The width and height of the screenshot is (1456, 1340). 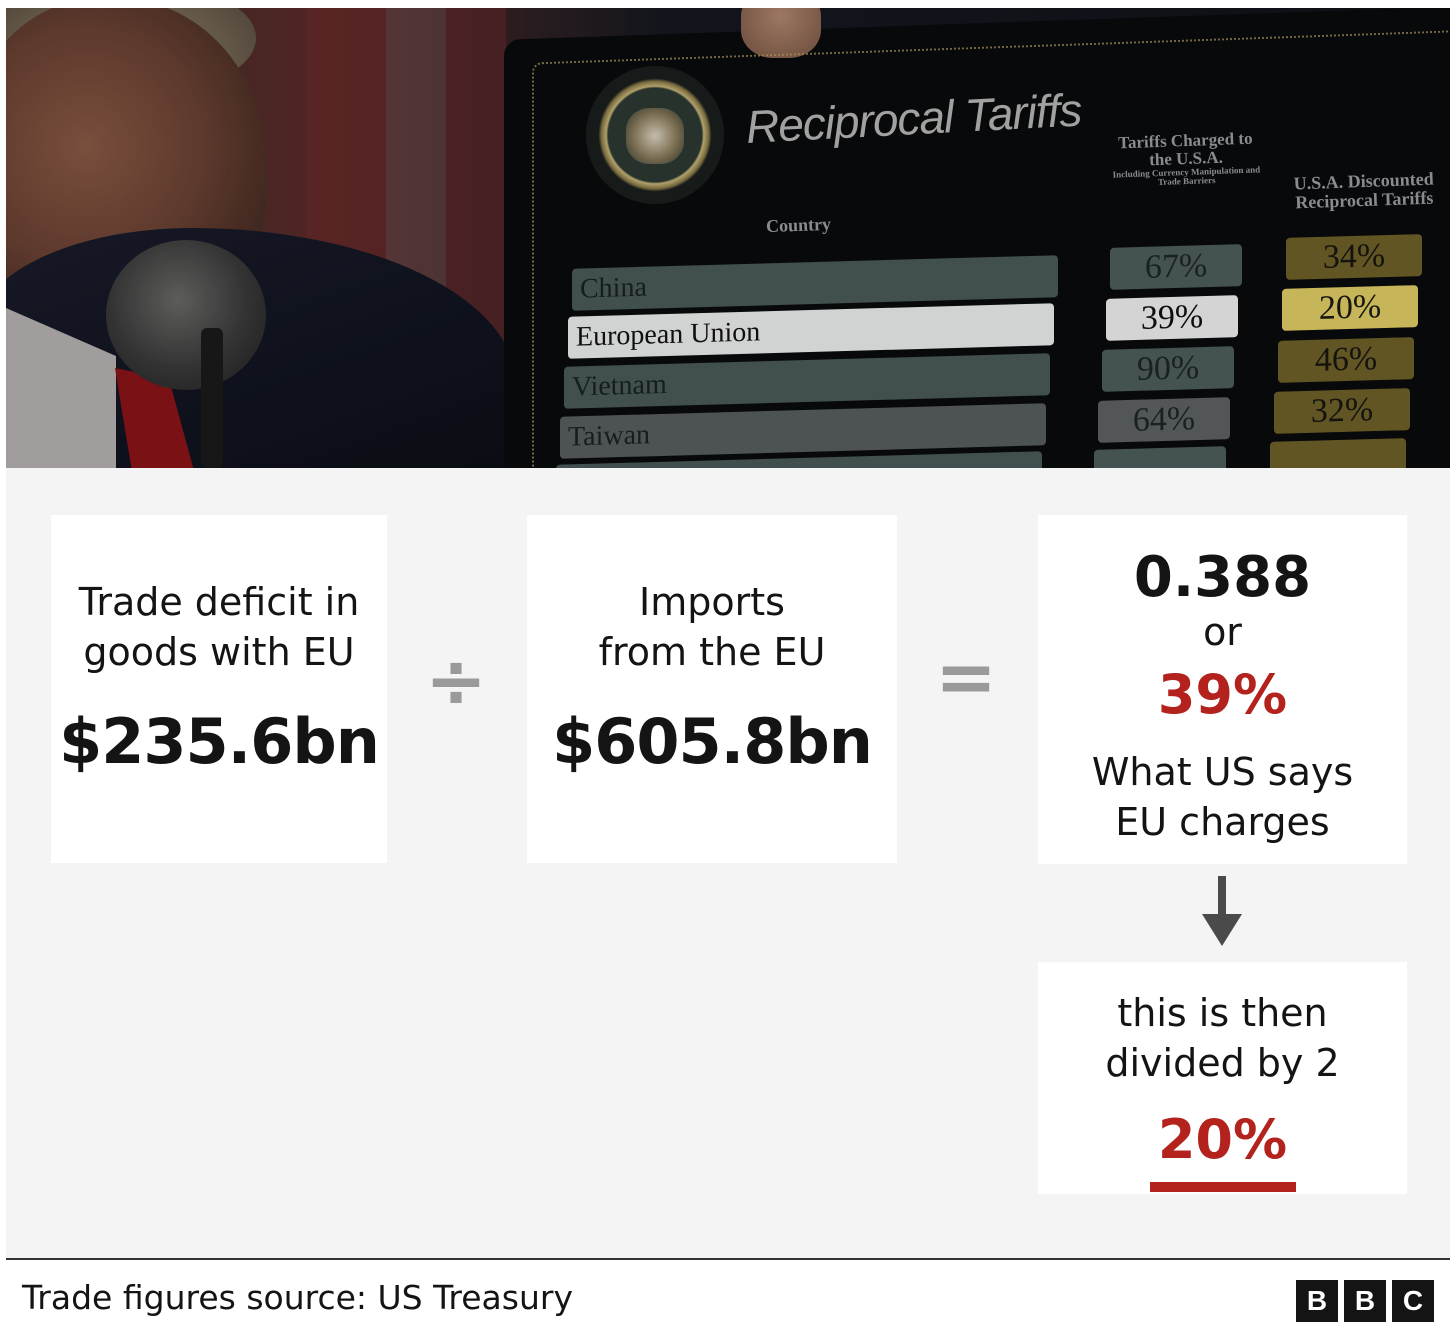 I want to click on equals-icon: =, so click(x=965, y=677).